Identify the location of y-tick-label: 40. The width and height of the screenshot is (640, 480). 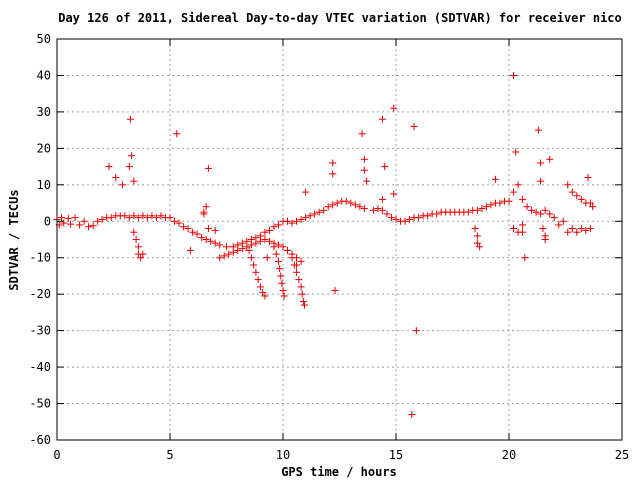
(44, 75).